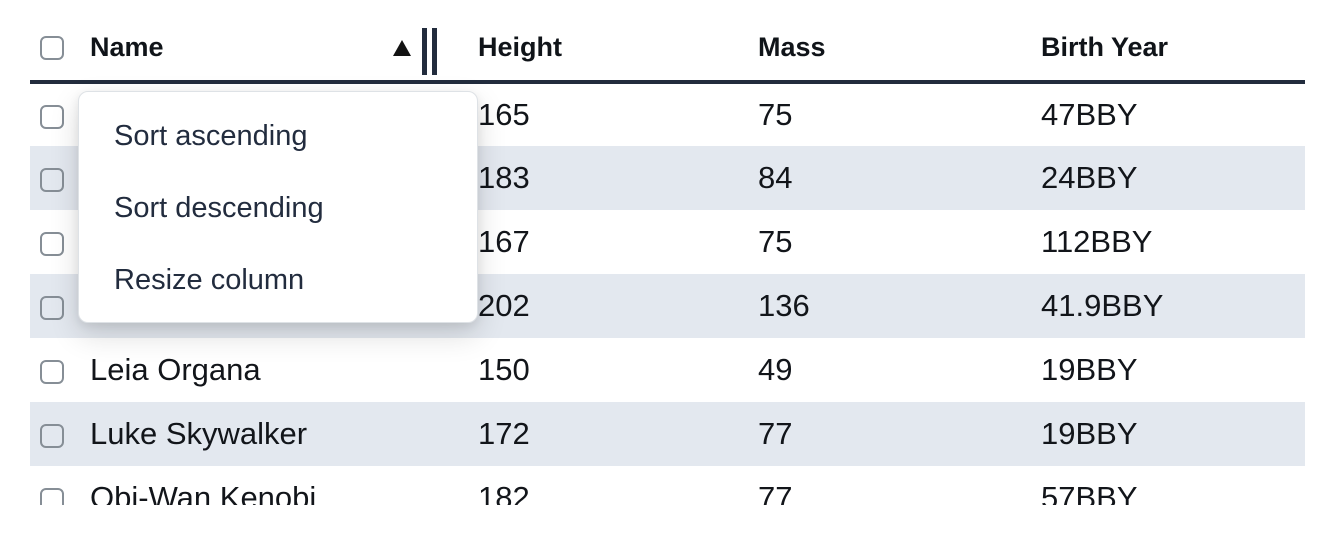 Image resolution: width=1330 pixels, height=536 pixels. I want to click on column-header-birth-year: Birth Year, so click(1173, 49).